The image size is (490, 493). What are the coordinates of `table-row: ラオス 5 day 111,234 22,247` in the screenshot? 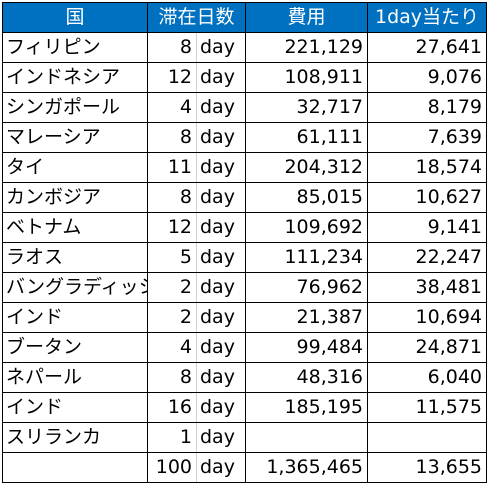 It's located at (245, 257).